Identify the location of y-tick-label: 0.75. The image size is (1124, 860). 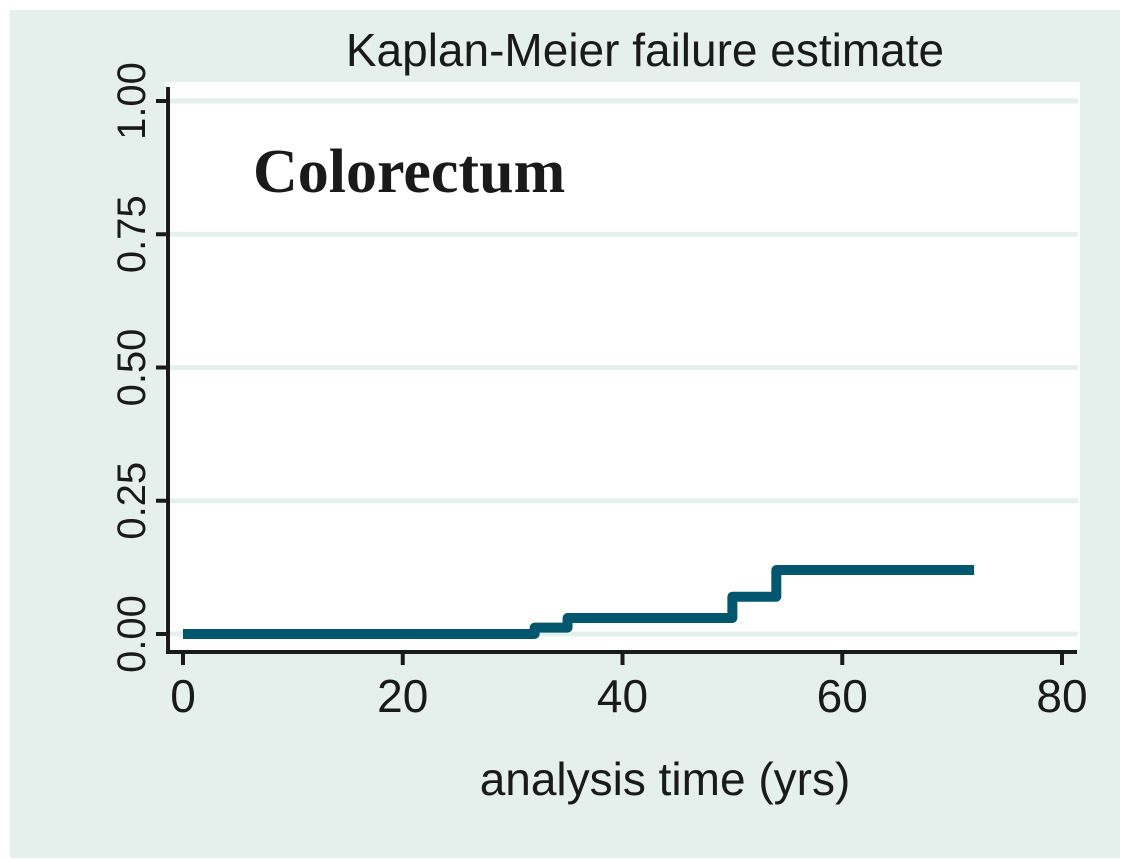
(132, 234).